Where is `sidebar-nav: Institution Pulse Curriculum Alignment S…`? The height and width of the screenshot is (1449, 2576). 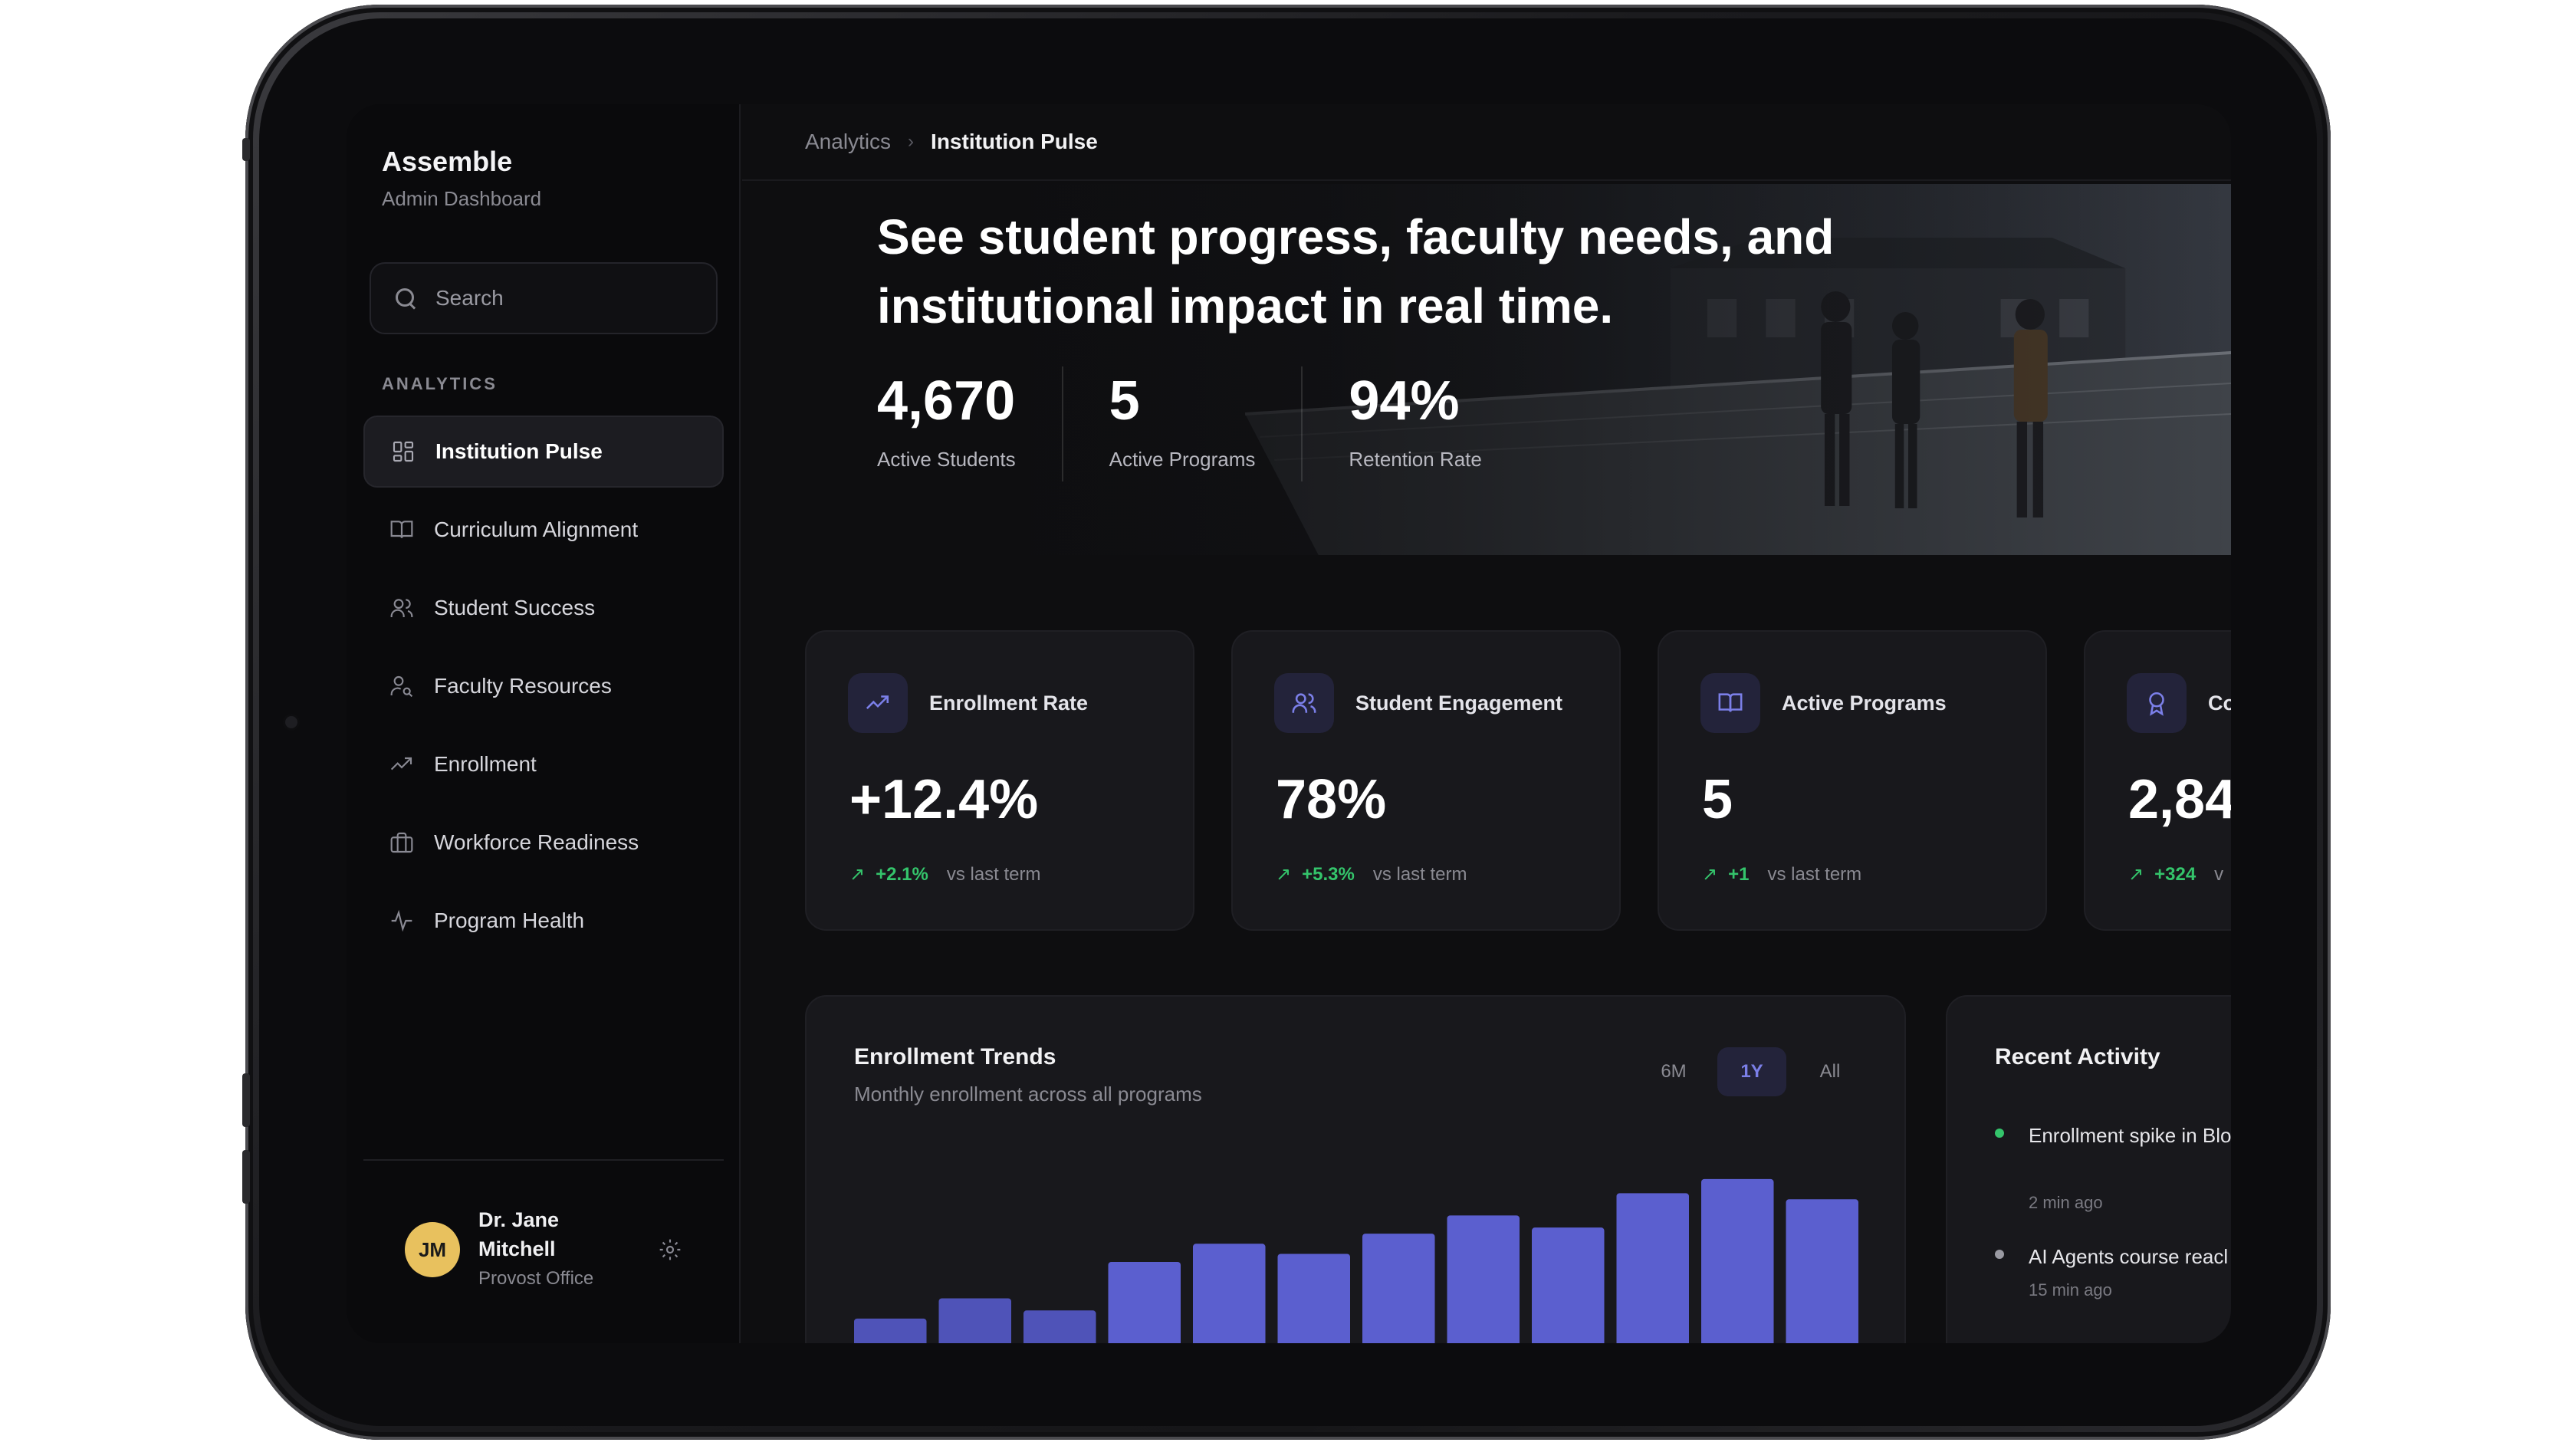 sidebar-nav: Institution Pulse Curriculum Alignment S… is located at coordinates (543, 689).